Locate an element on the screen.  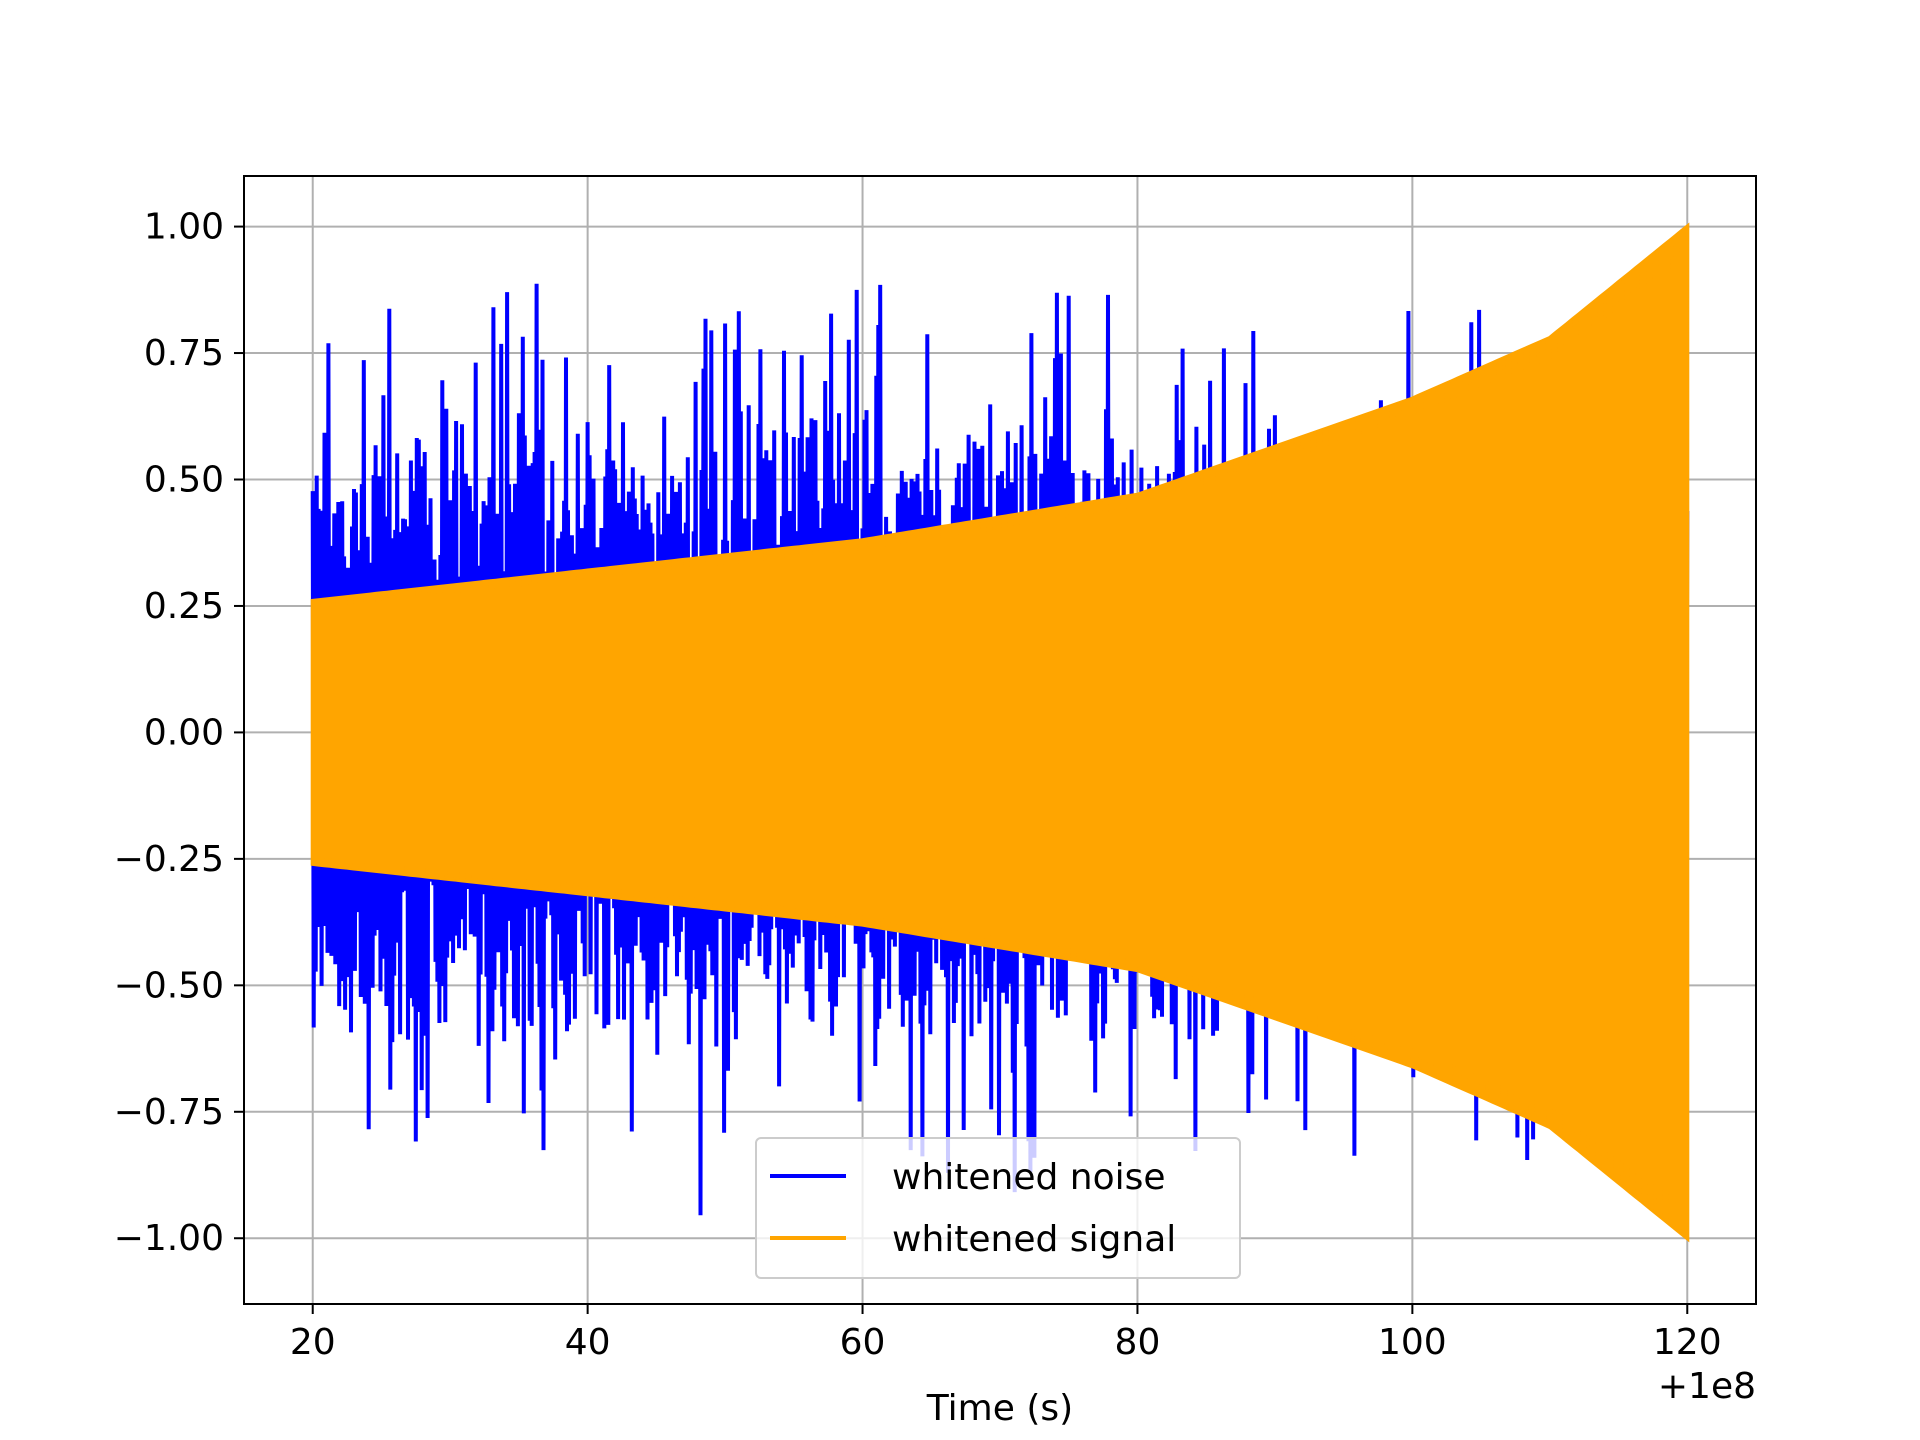
y-tick-label-5: −0.25 is located at coordinates (169, 859).